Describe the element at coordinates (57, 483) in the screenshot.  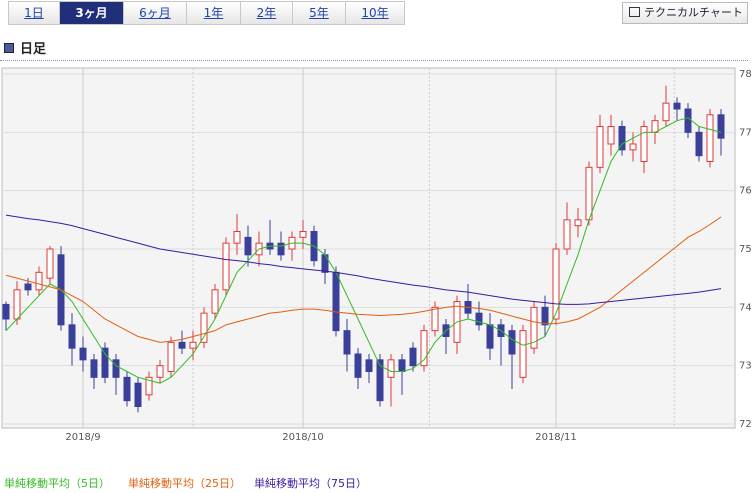
I see `legend-entry: 単純移動平均（5日）` at that location.